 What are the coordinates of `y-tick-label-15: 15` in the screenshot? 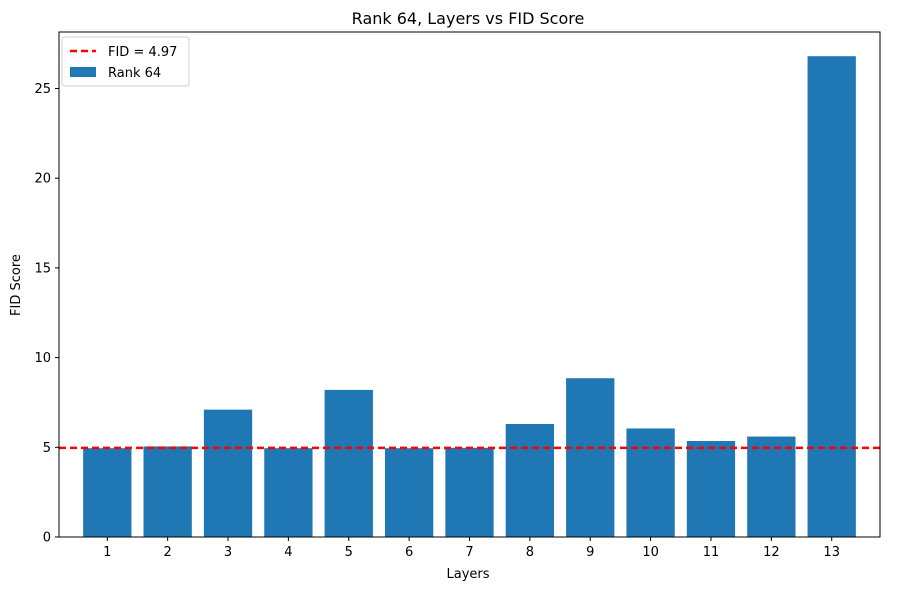 It's located at (42, 268).